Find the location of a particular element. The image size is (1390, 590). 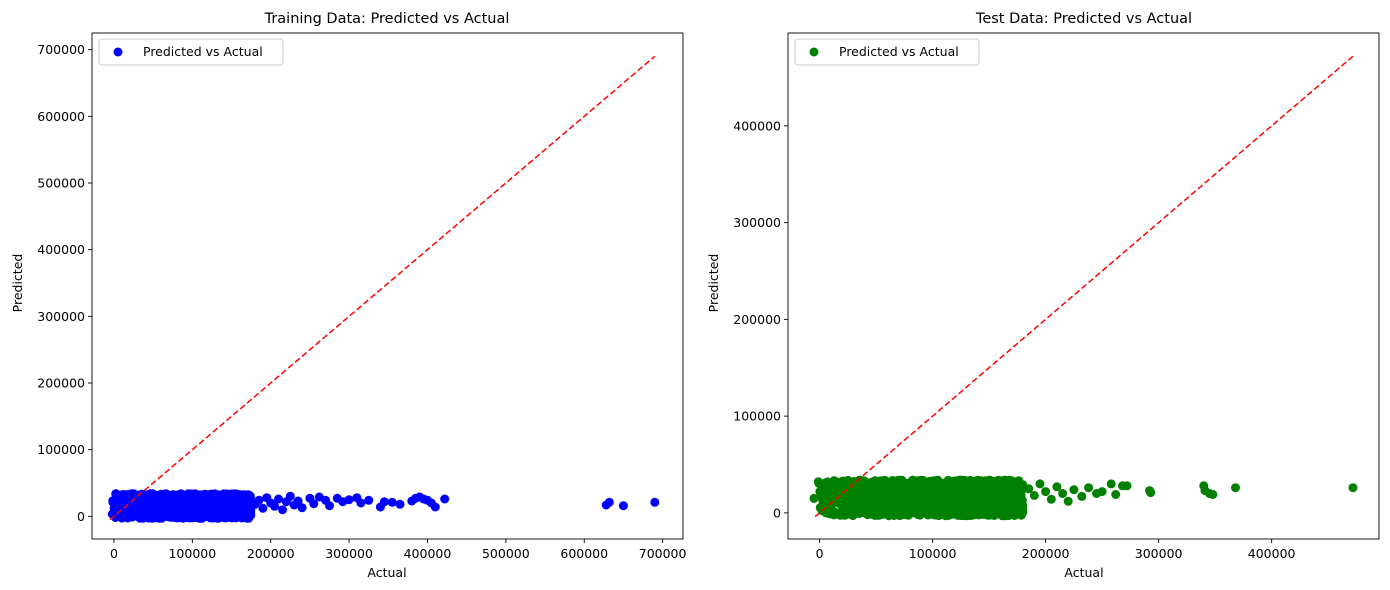

legend-marker is located at coordinates (118, 52).